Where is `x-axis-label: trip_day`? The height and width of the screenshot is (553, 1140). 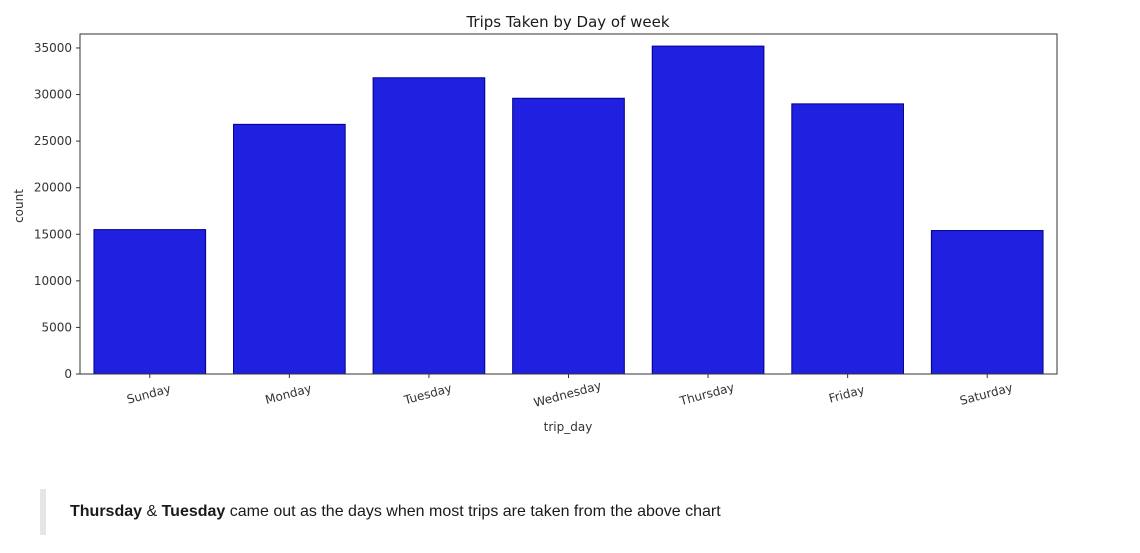
x-axis-label: trip_day is located at coordinates (568, 427).